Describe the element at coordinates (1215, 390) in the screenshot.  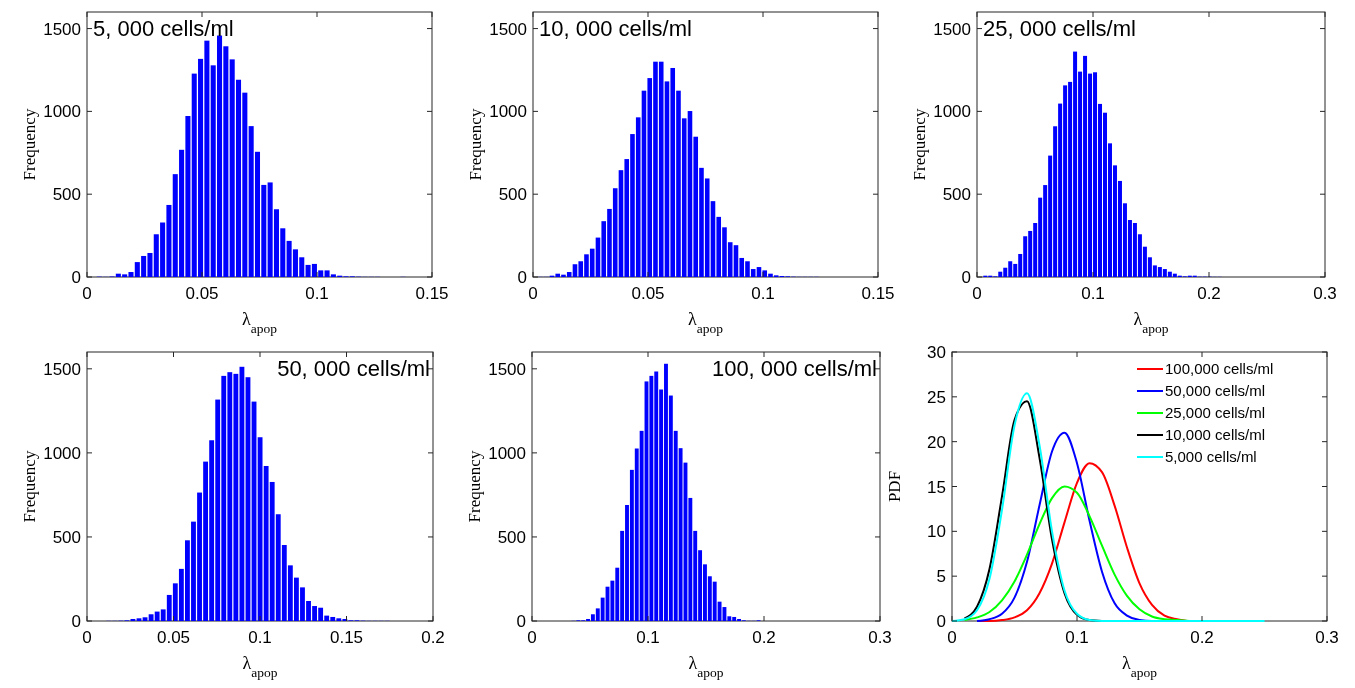
I see `legend-label: 50,000 cells/ml` at that location.